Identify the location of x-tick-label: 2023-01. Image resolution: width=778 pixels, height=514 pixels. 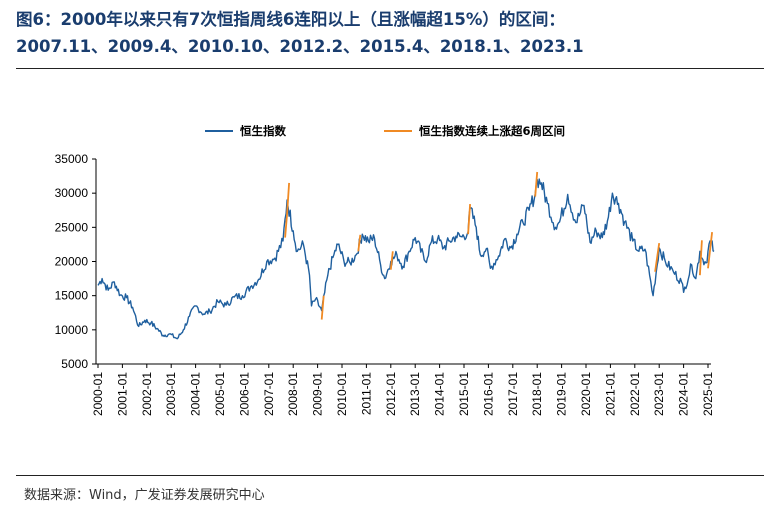
(659, 394).